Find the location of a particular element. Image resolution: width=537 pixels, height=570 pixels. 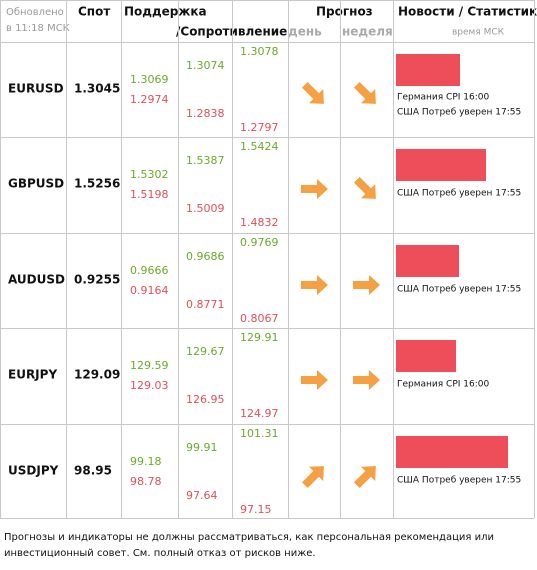

support: 1.5198 is located at coordinates (149, 194).